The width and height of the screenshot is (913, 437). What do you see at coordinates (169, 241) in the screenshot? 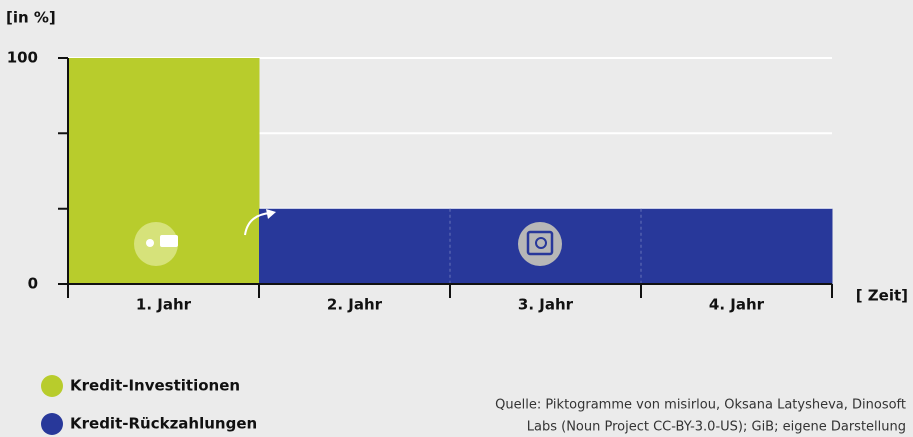
I see `card-icon` at bounding box center [169, 241].